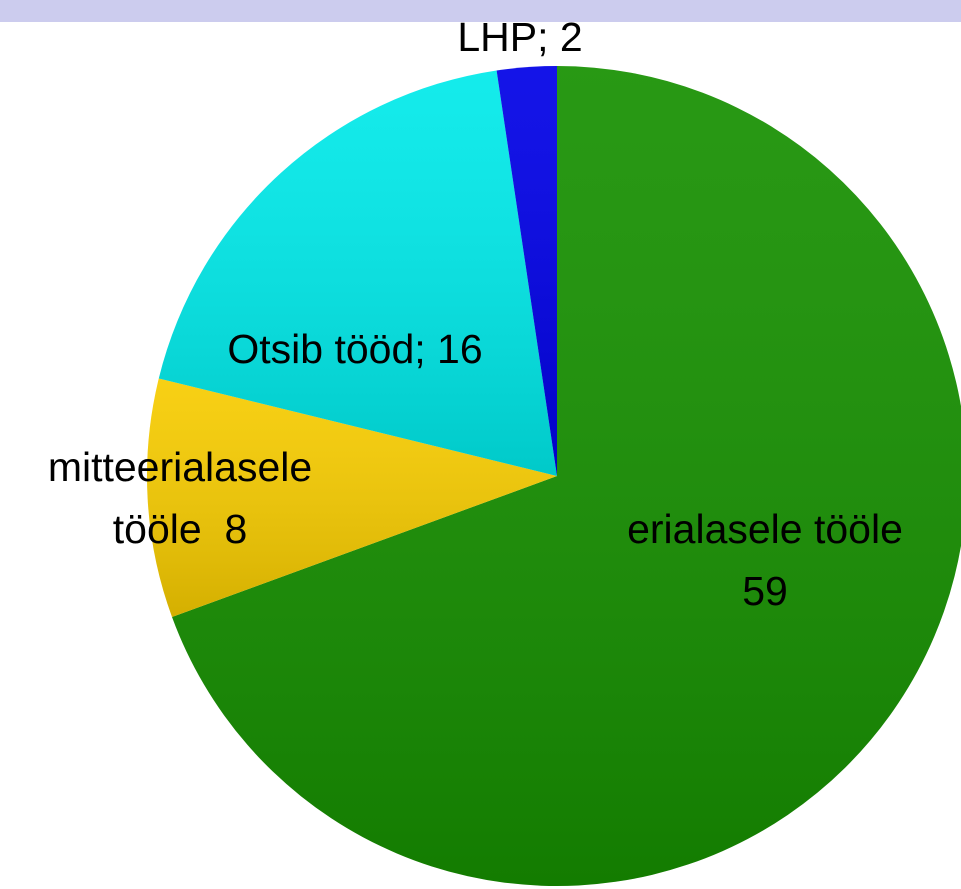 The width and height of the screenshot is (961, 889). What do you see at coordinates (765, 591) in the screenshot?
I see `slice-label: 59` at bounding box center [765, 591].